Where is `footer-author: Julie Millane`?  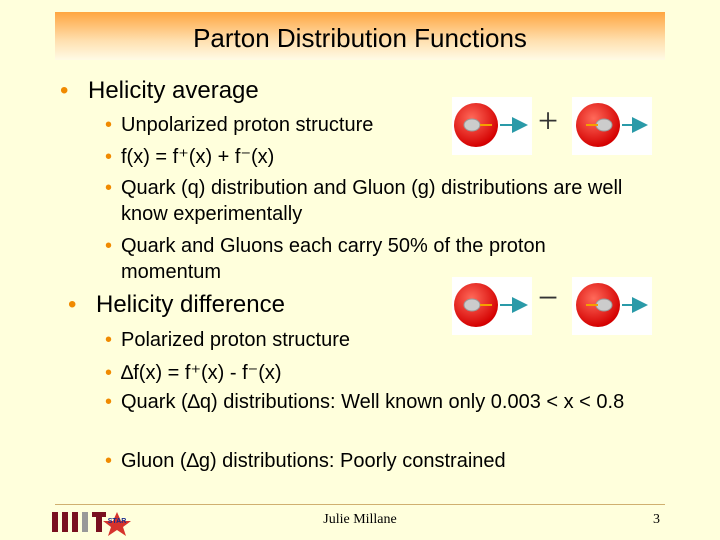 footer-author: Julie Millane is located at coordinates (360, 519).